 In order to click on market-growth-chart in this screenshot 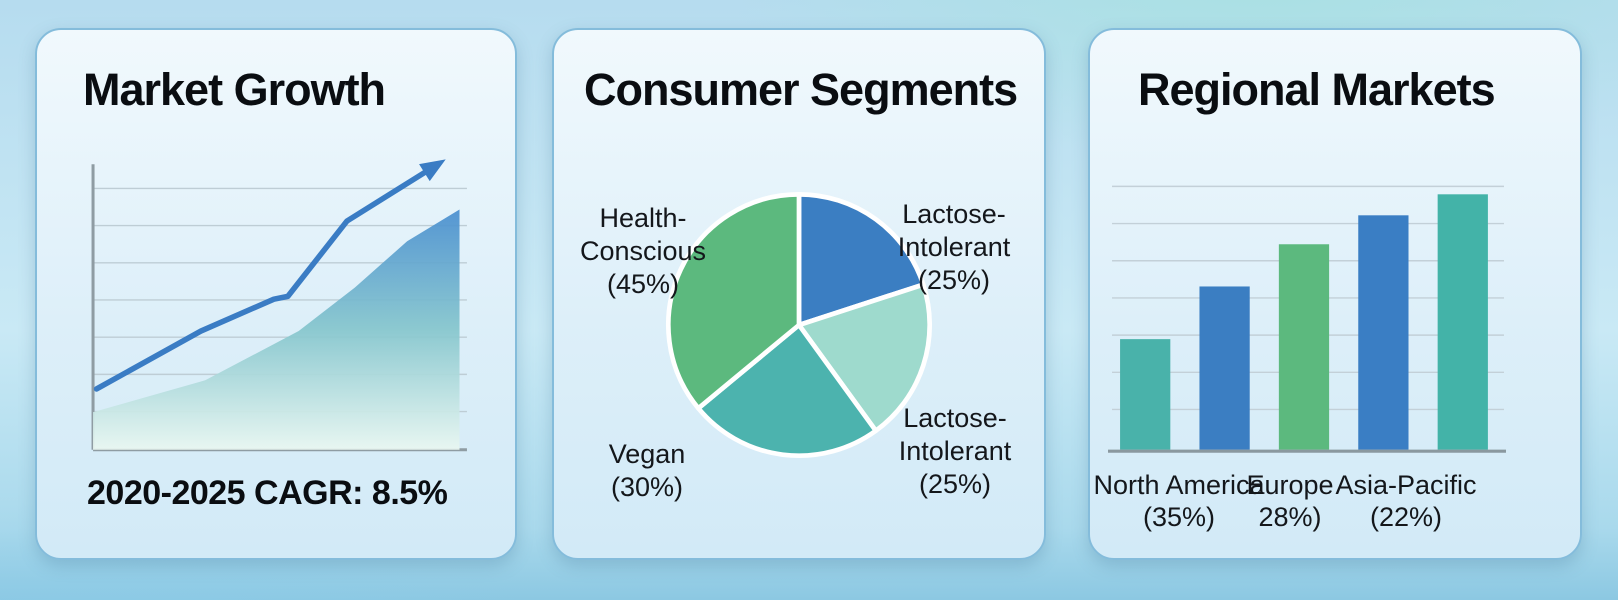, I will do `click(279, 305)`.